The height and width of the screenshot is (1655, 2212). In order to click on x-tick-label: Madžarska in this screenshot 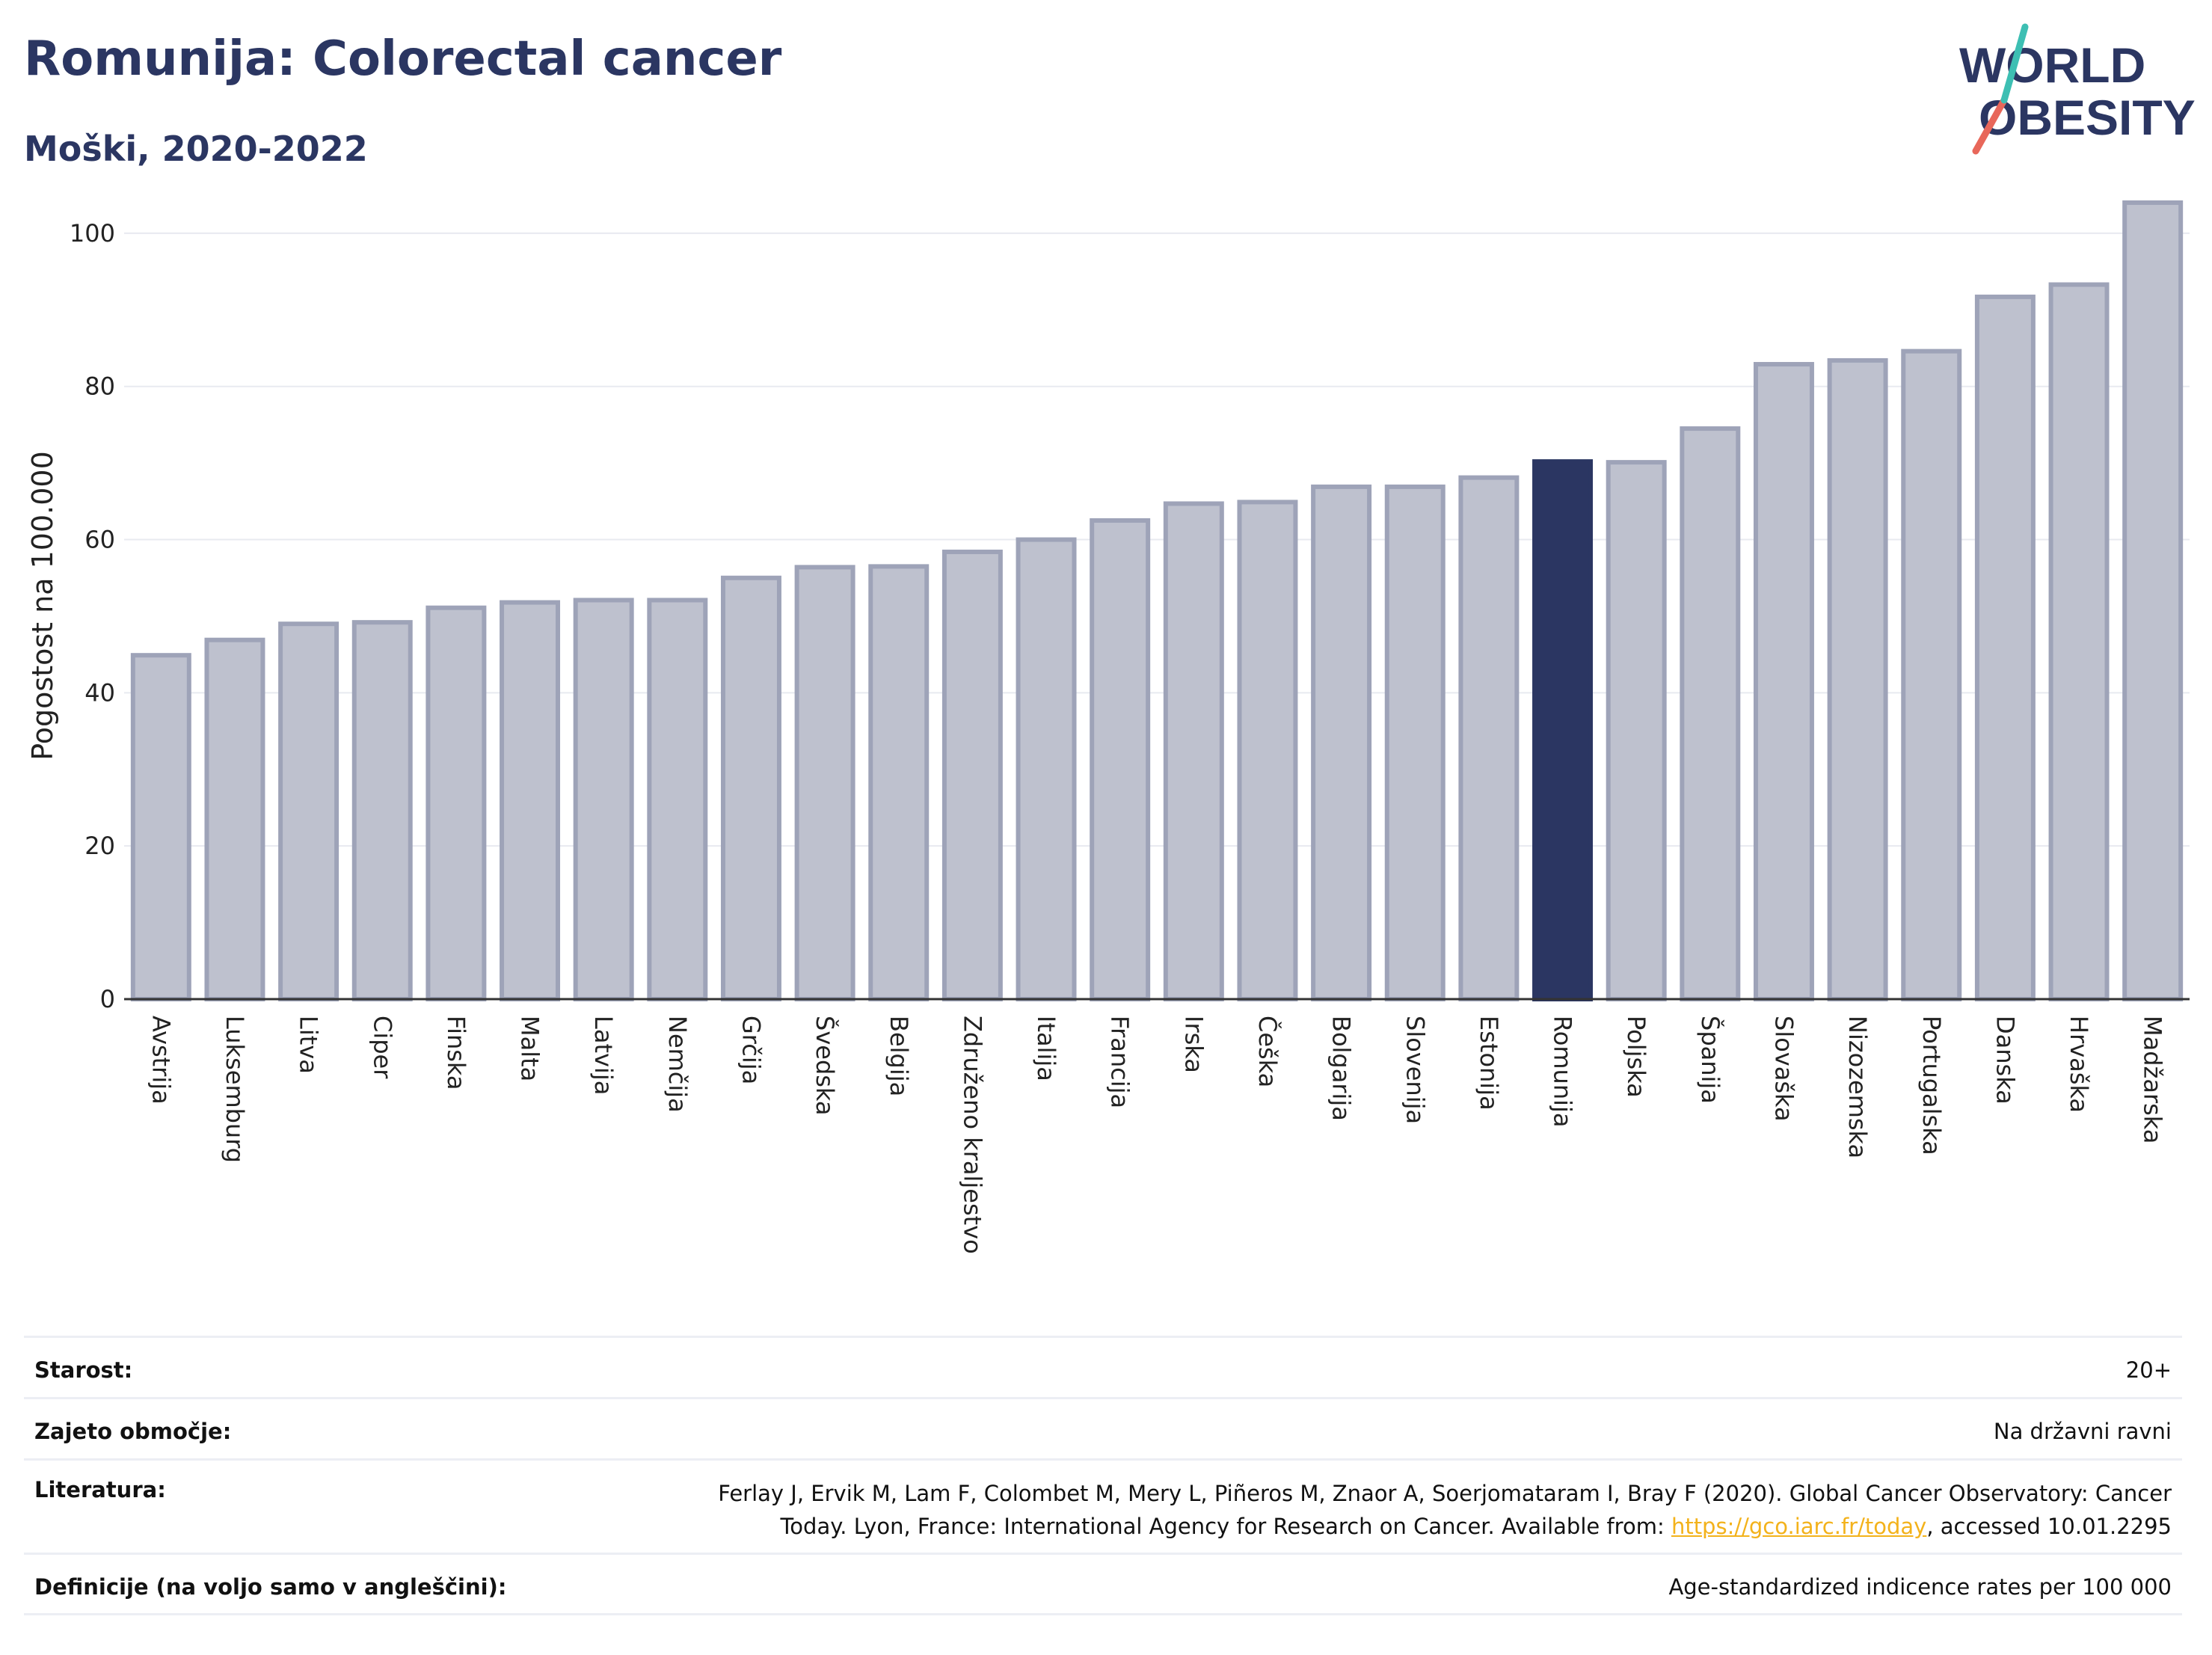, I will do `click(2153, 1079)`.